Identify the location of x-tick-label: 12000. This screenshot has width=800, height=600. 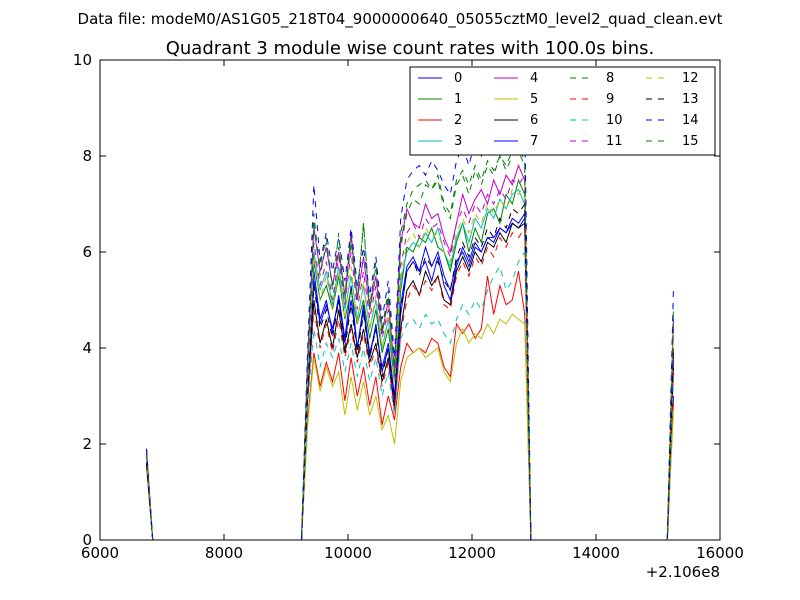
(472, 553).